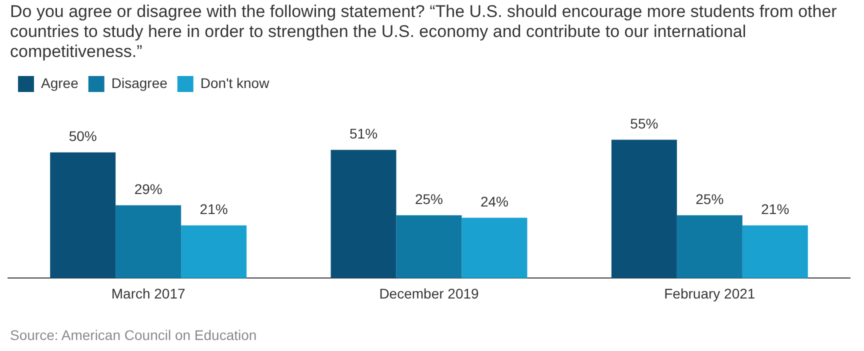 Image resolution: width=864 pixels, height=351 pixels. What do you see at coordinates (644, 124) in the screenshot?
I see `data-label: 55%` at bounding box center [644, 124].